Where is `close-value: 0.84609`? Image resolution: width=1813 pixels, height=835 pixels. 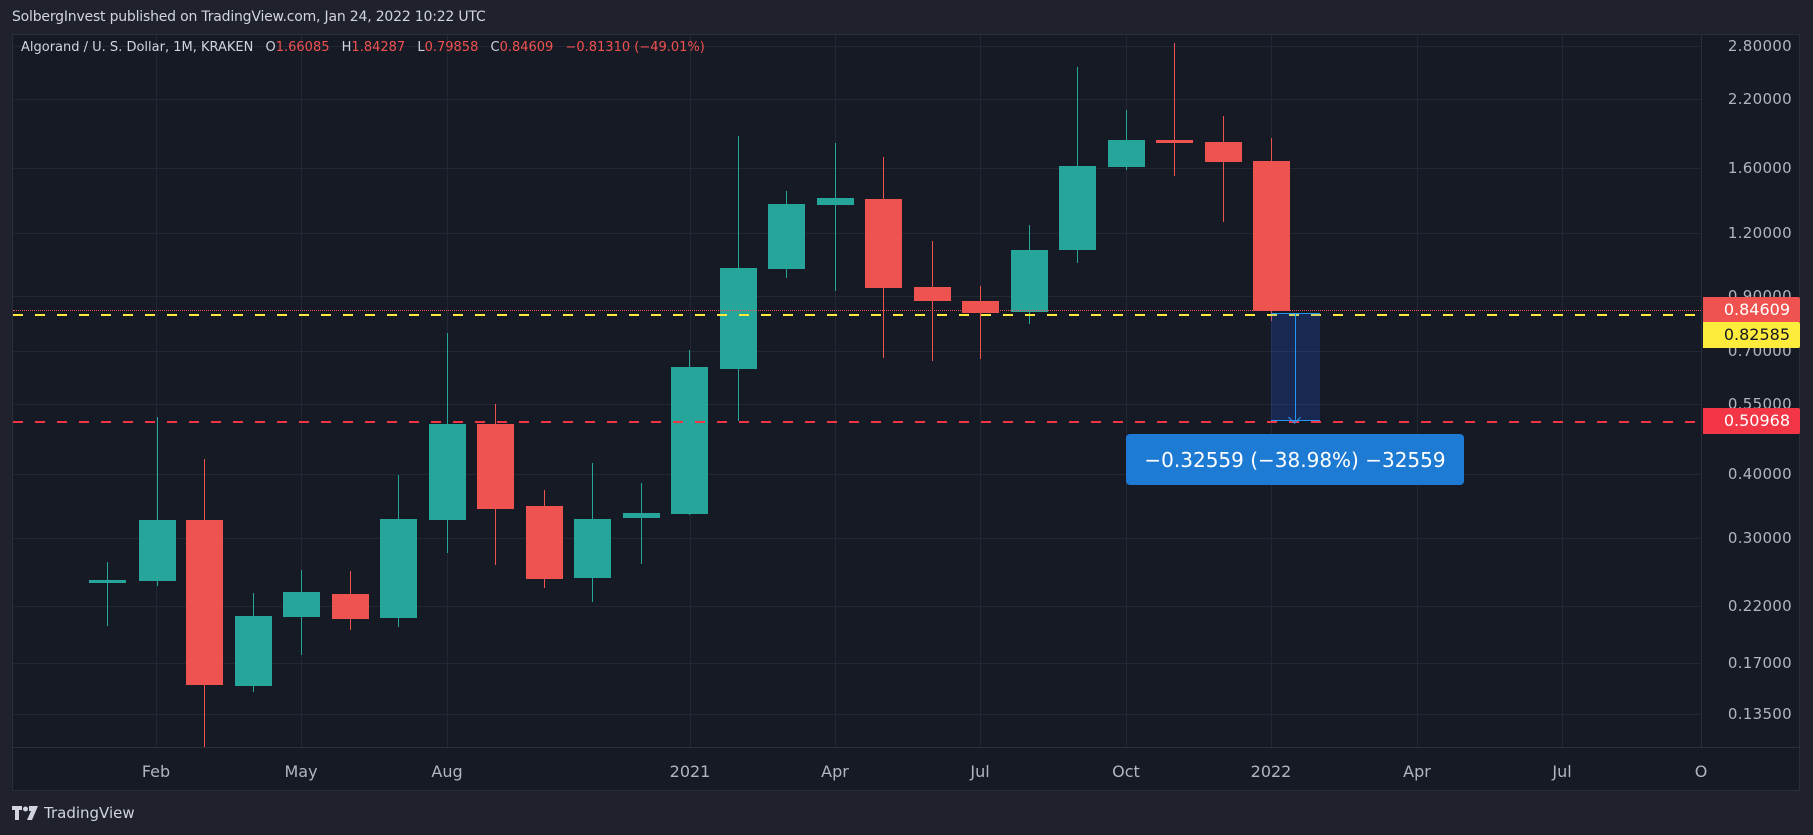 close-value: 0.84609 is located at coordinates (526, 47).